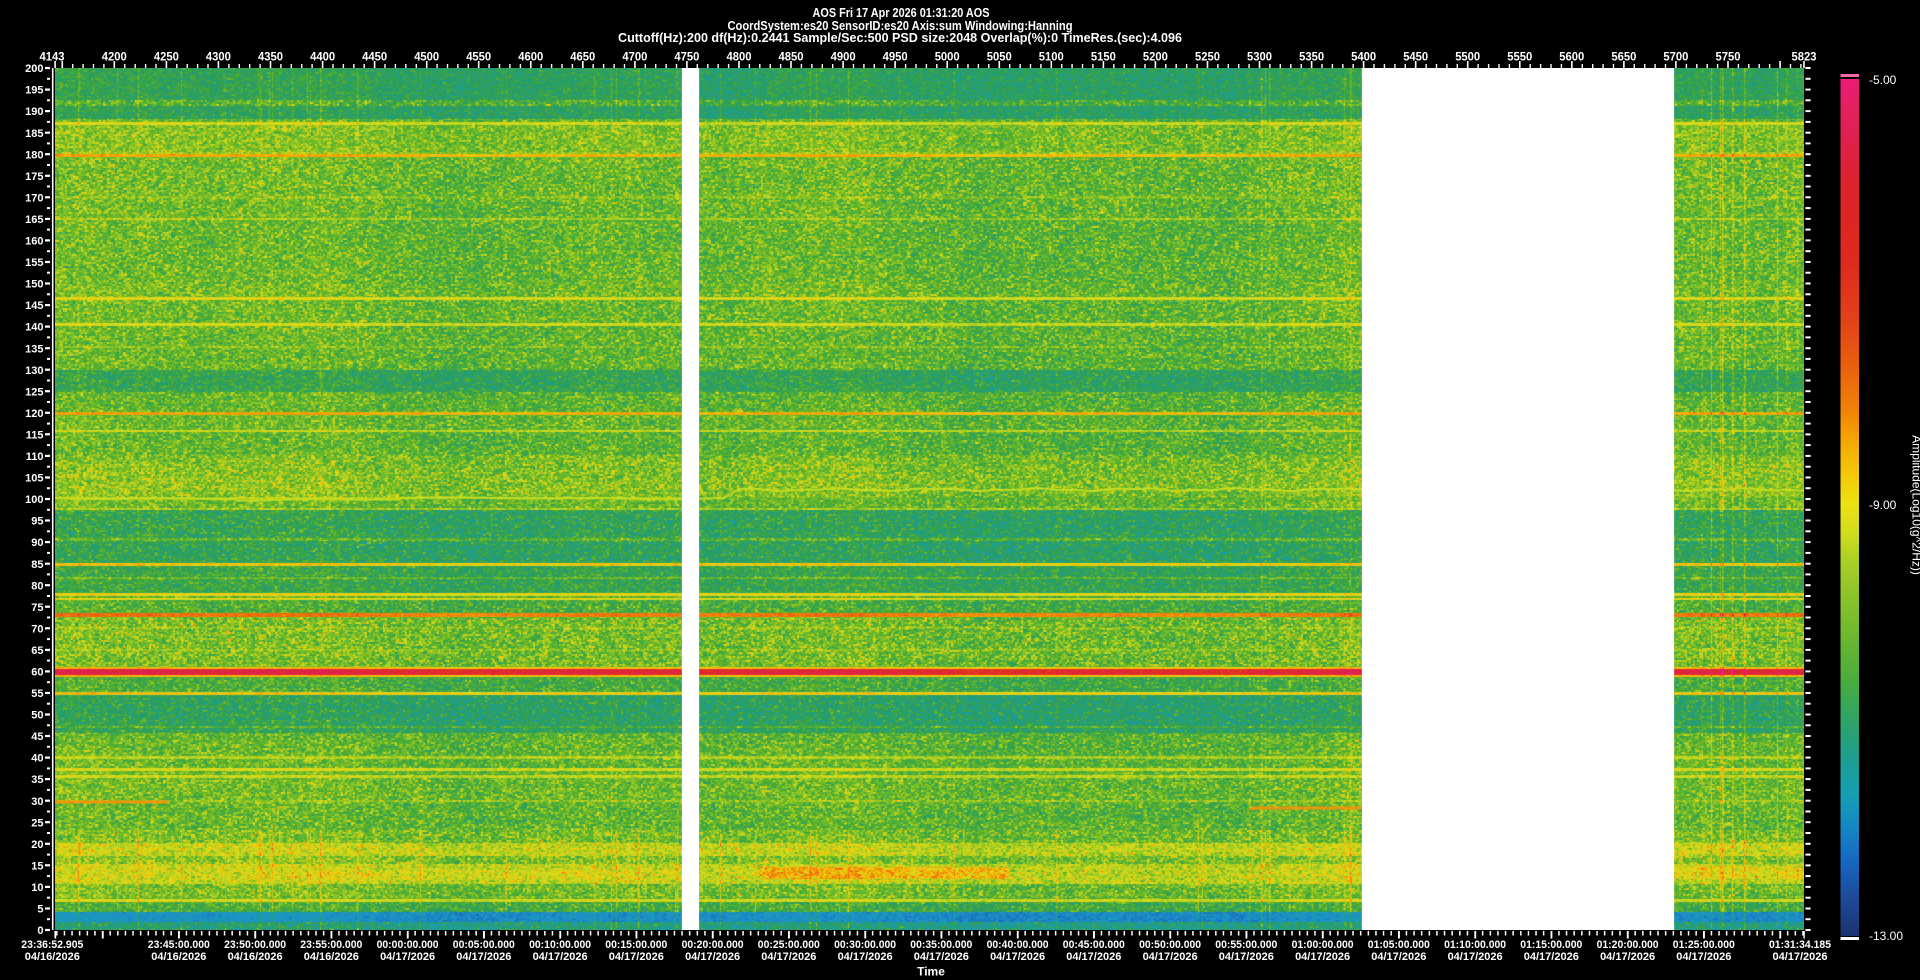  What do you see at coordinates (1623, 57) in the screenshot?
I see `svg-text: 5650` at bounding box center [1623, 57].